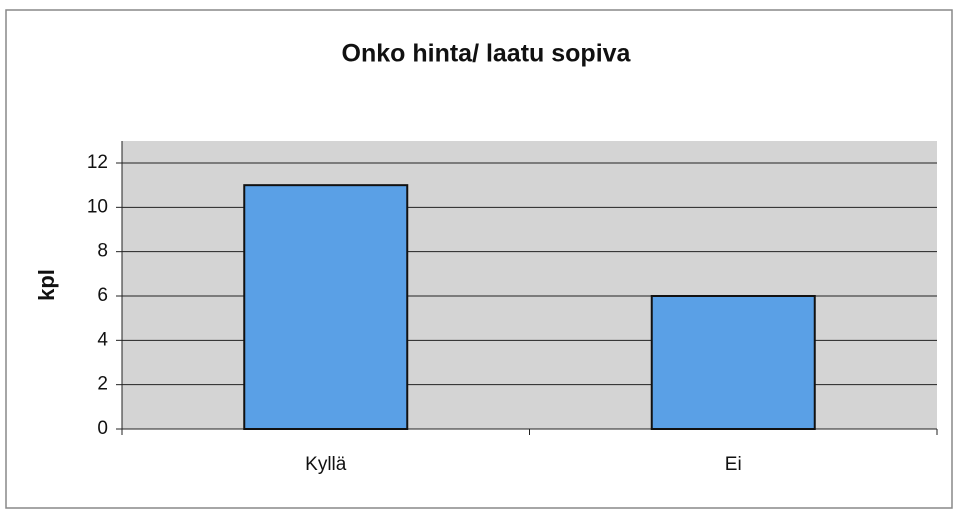 Image resolution: width=959 pixels, height=513 pixels. Describe the element at coordinates (102, 295) in the screenshot. I see `y-tick-label: 6` at that location.